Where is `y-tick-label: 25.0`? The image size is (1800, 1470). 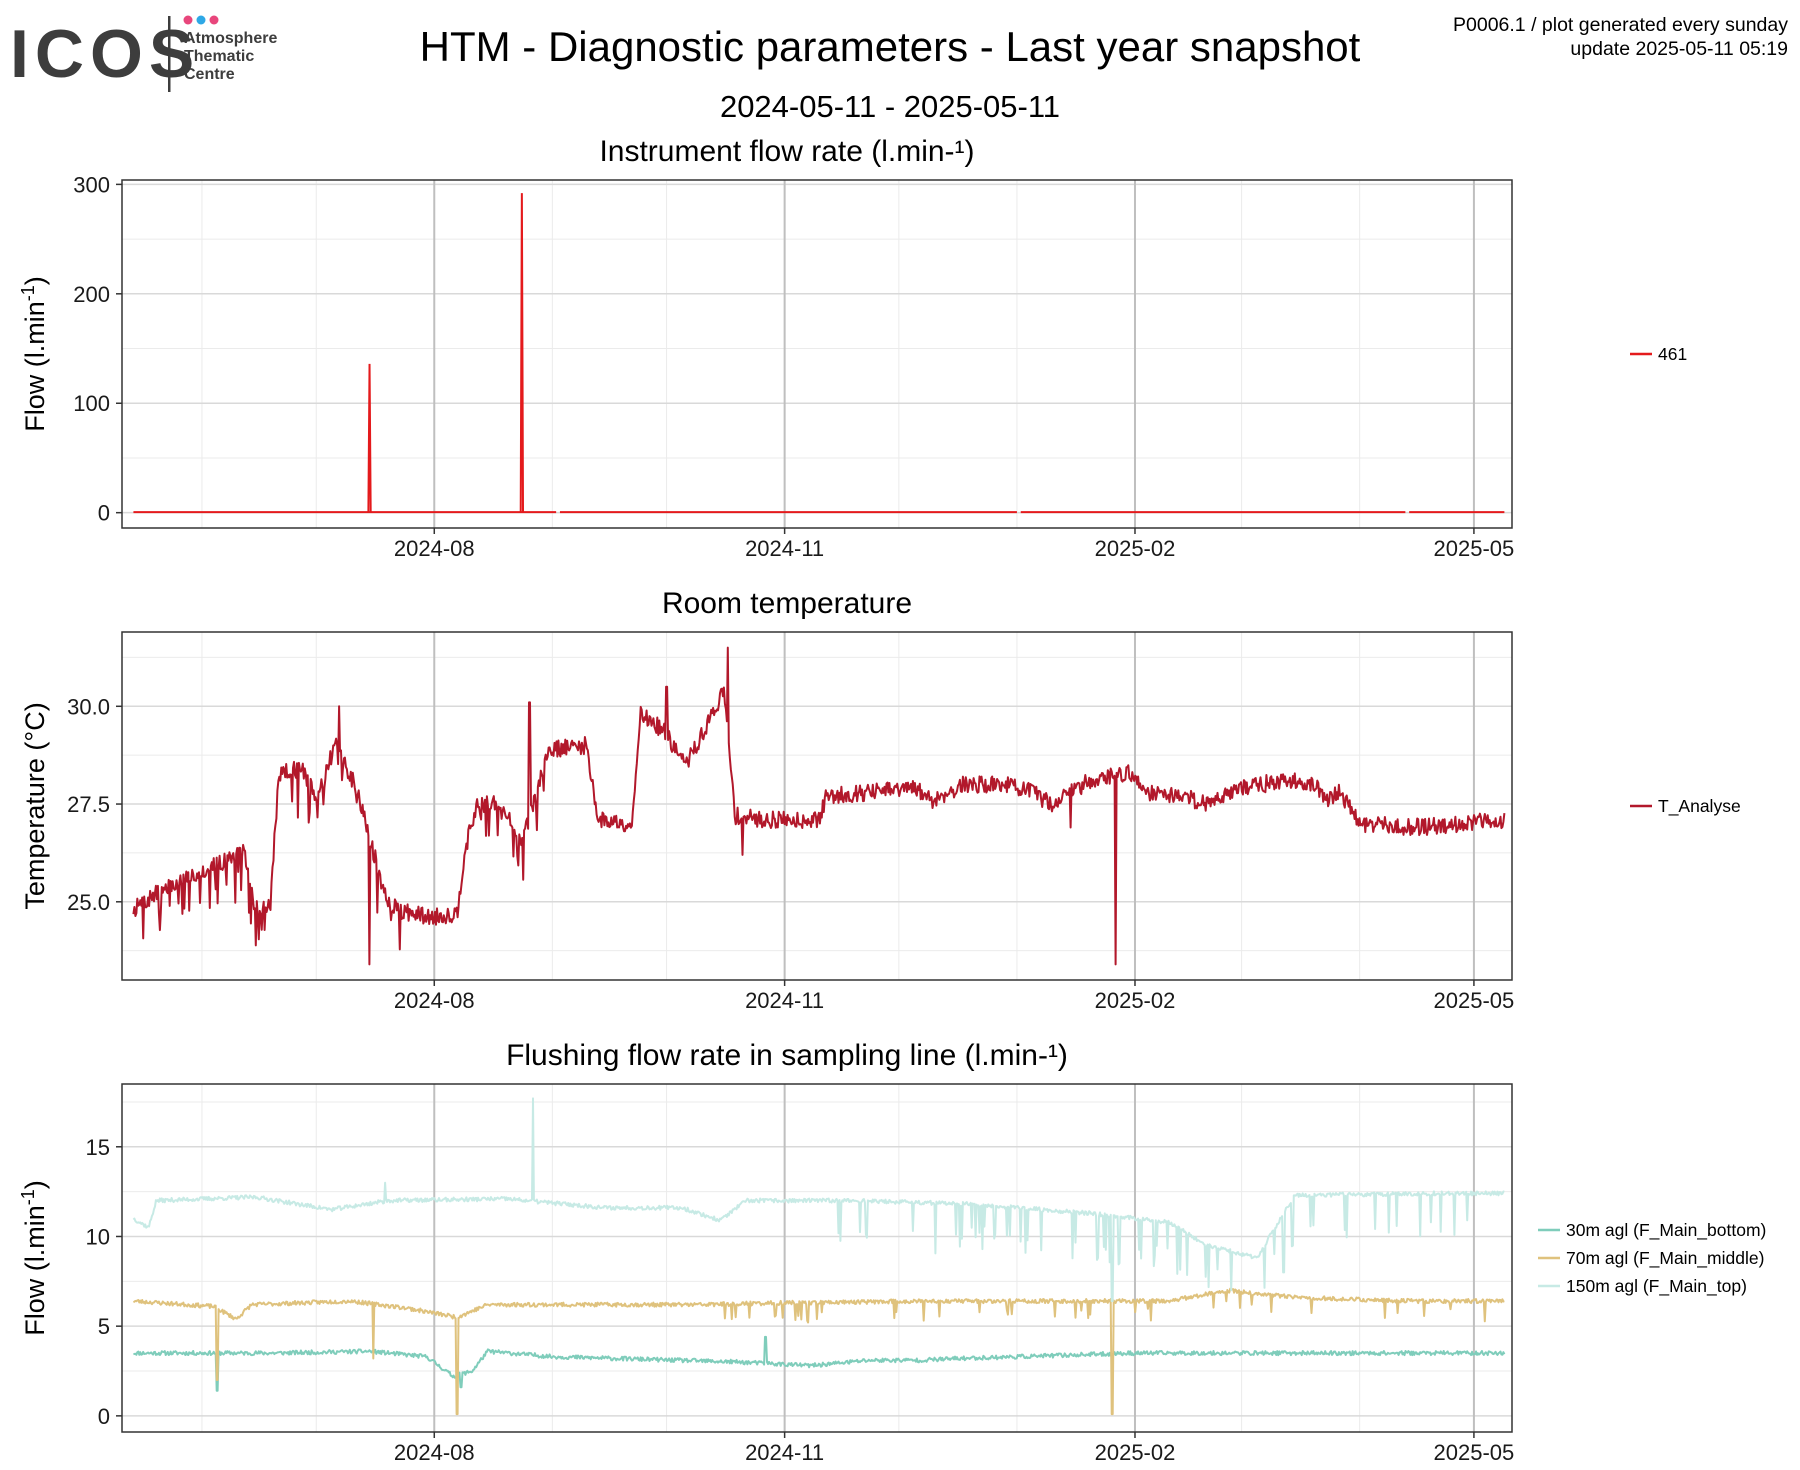
y-tick-label: 25.0 is located at coordinates (88, 902).